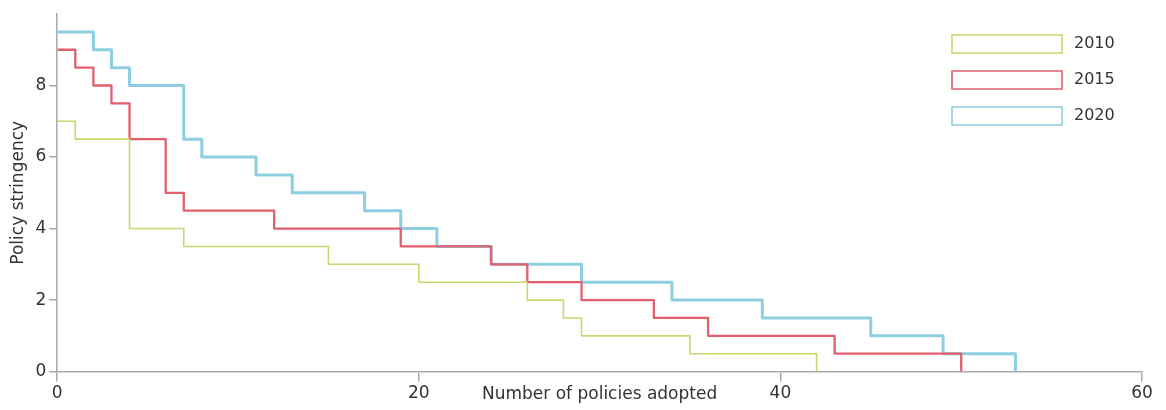  What do you see at coordinates (599, 392) in the screenshot?
I see `x-axis-title: Number of policies adopted` at bounding box center [599, 392].